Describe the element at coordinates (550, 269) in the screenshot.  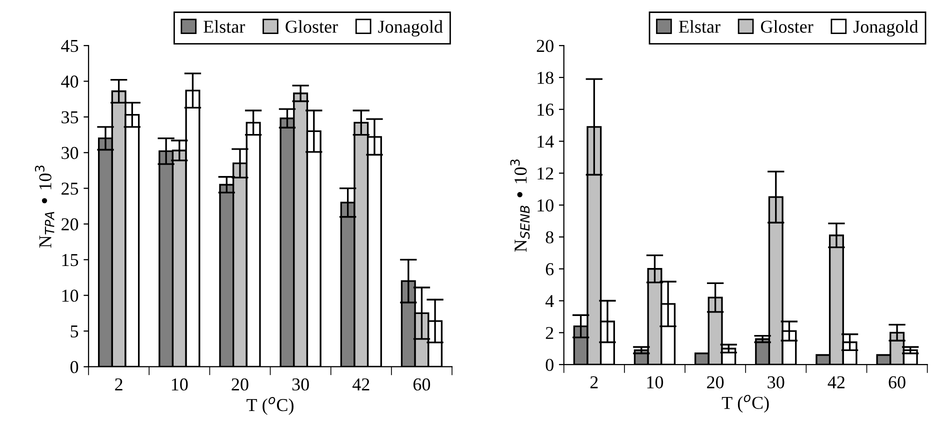
I see `y-tick-label: 6` at that location.